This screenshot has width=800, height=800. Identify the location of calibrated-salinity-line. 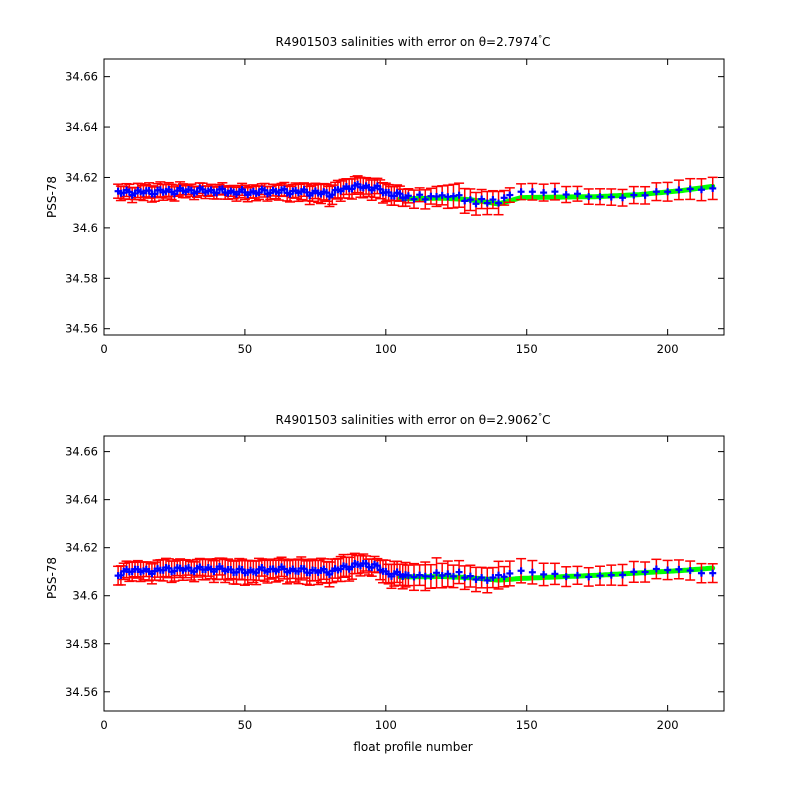
(556, 195).